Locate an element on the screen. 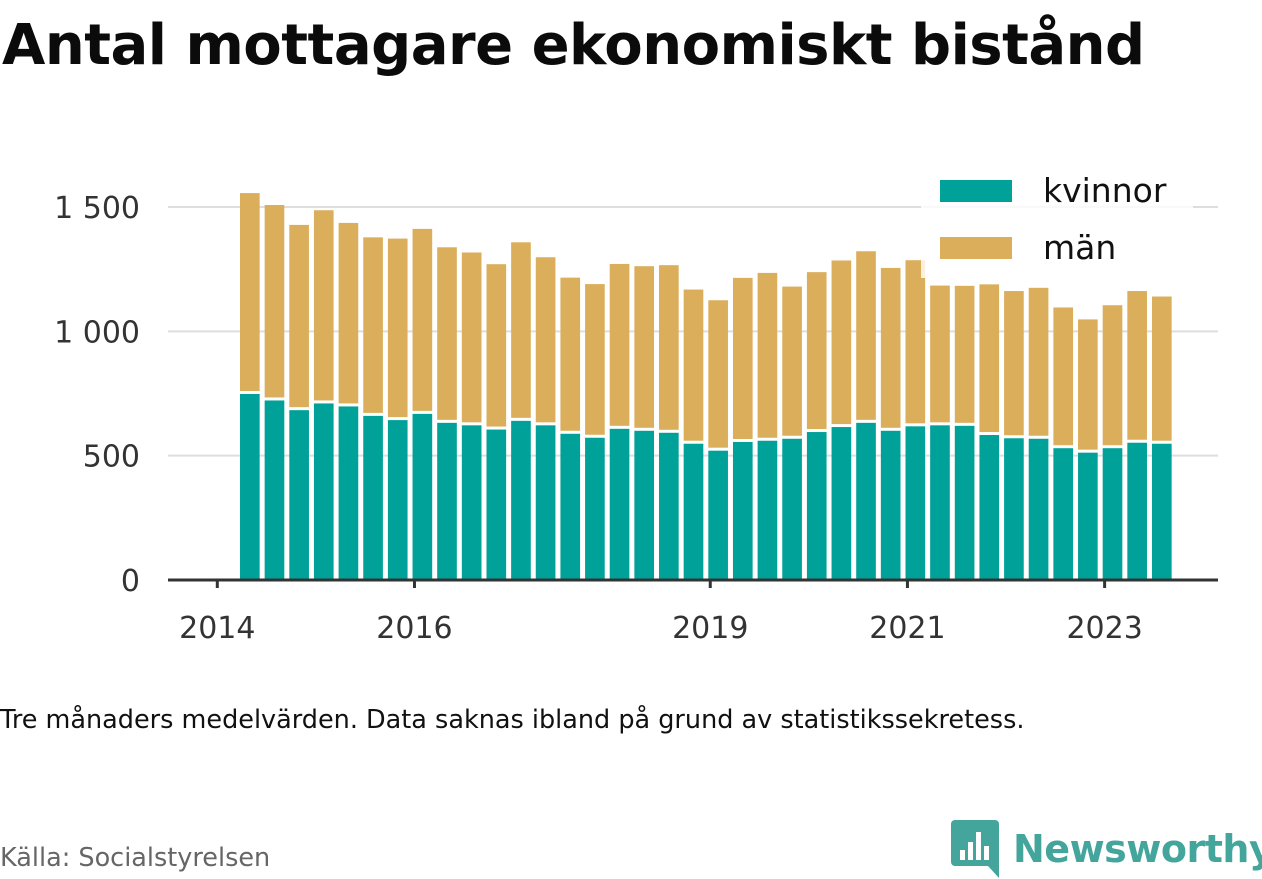  legend-swatch-man is located at coordinates (976, 248).